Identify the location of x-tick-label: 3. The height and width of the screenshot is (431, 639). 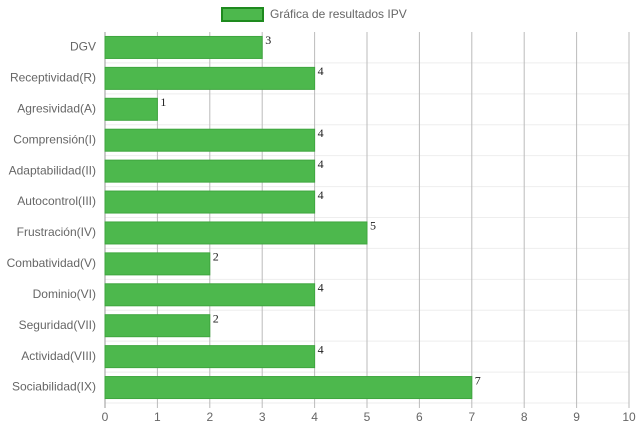
(262, 417).